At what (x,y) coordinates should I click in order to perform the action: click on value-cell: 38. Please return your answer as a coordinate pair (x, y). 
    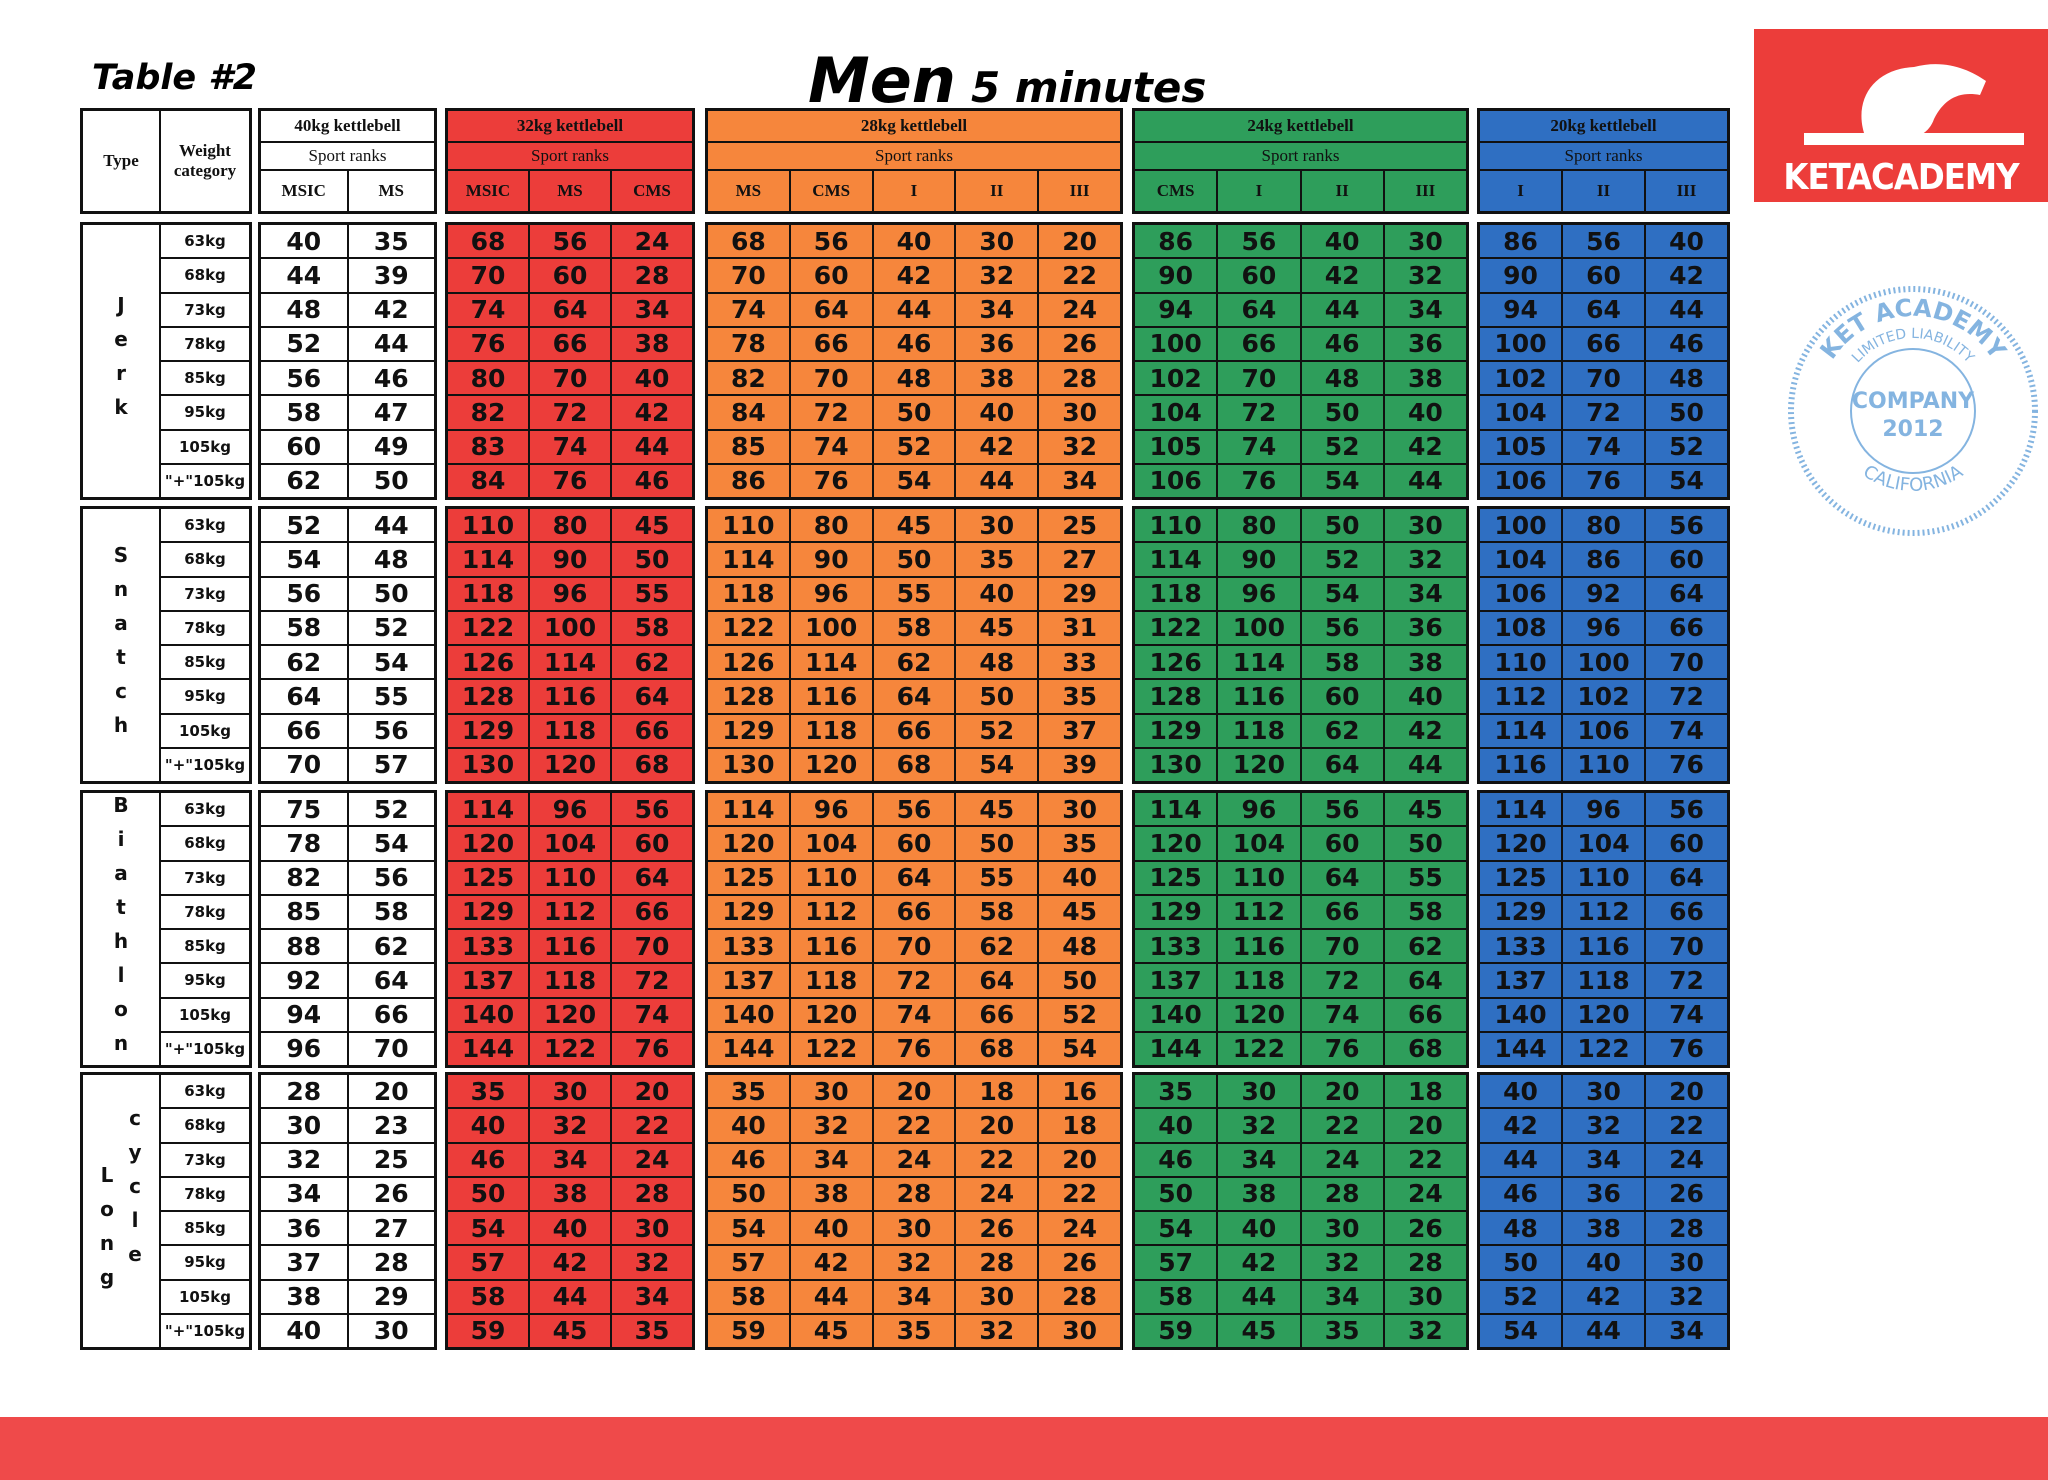
    Looking at the image, I should click on (1425, 378).